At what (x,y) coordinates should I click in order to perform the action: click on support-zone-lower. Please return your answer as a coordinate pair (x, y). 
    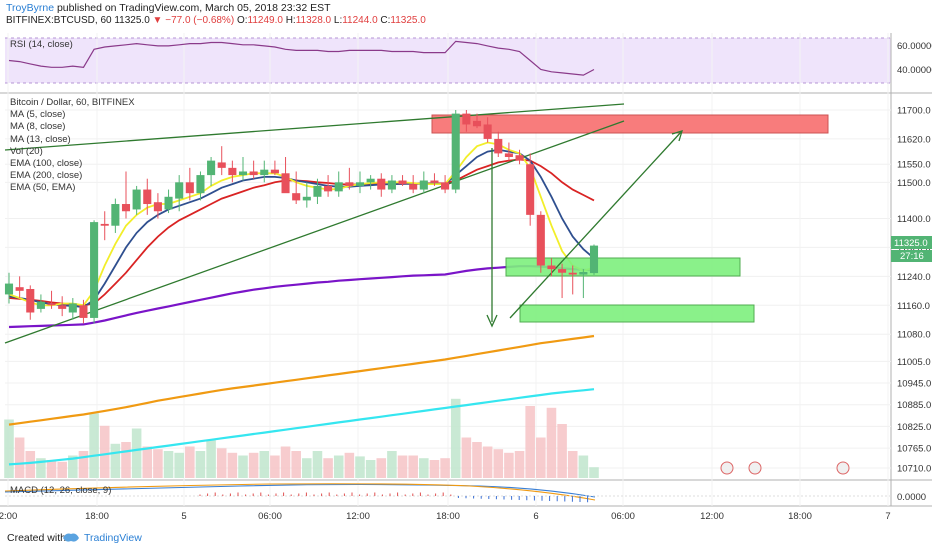
    Looking at the image, I should click on (637, 313).